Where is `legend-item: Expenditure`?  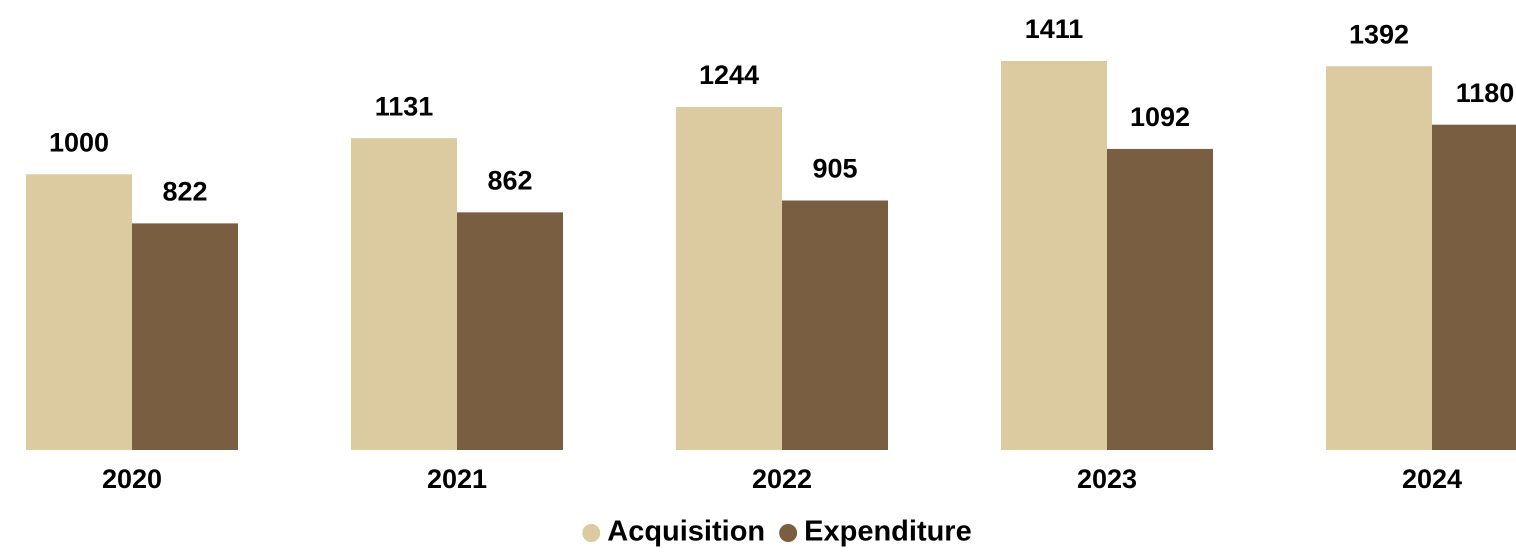
legend-item: Expenditure is located at coordinates (875, 532).